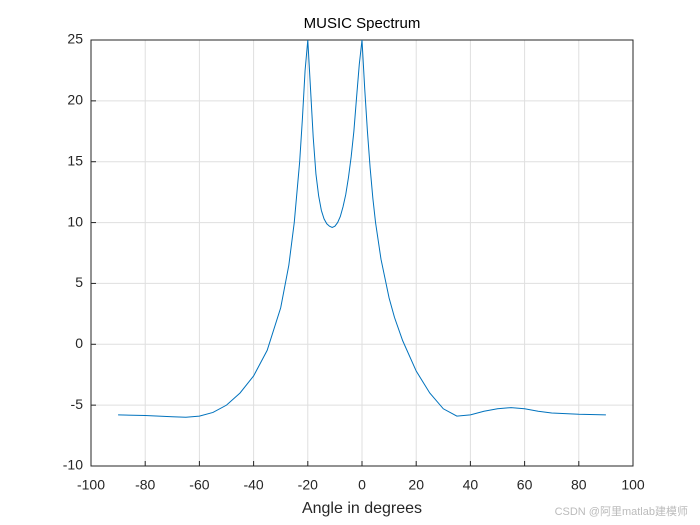 The height and width of the screenshot is (525, 700). Describe the element at coordinates (579, 485) in the screenshot. I see `x-tick-label: 80` at that location.